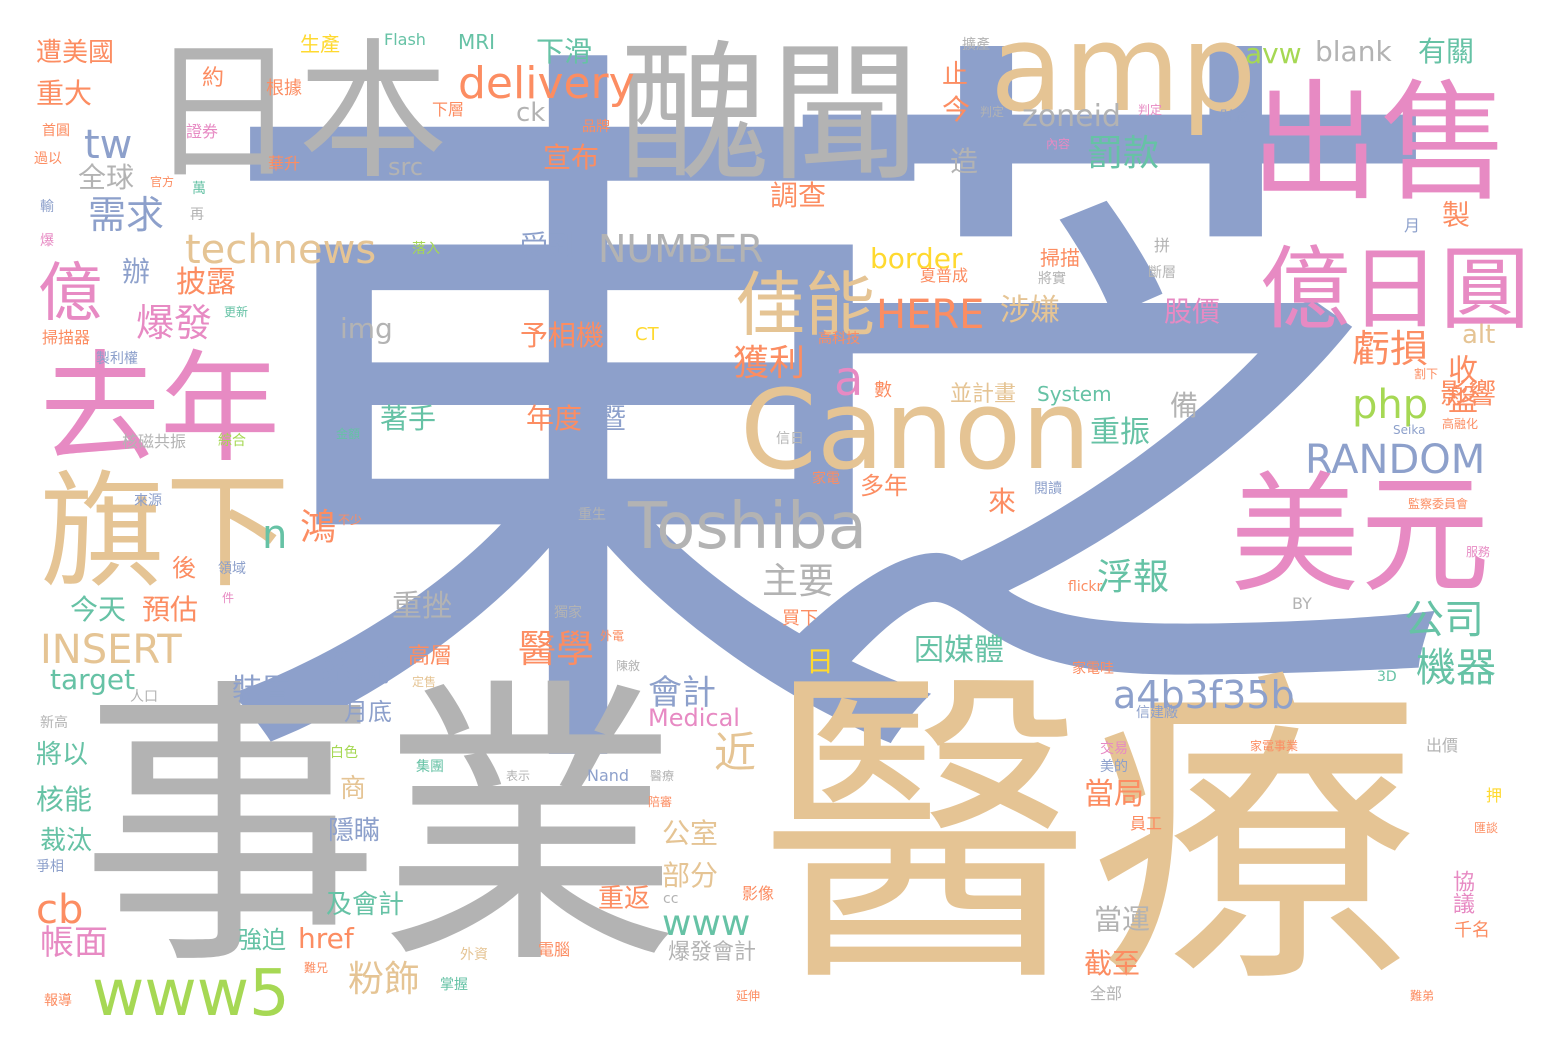  I want to click on word: avw, so click(1273, 53).